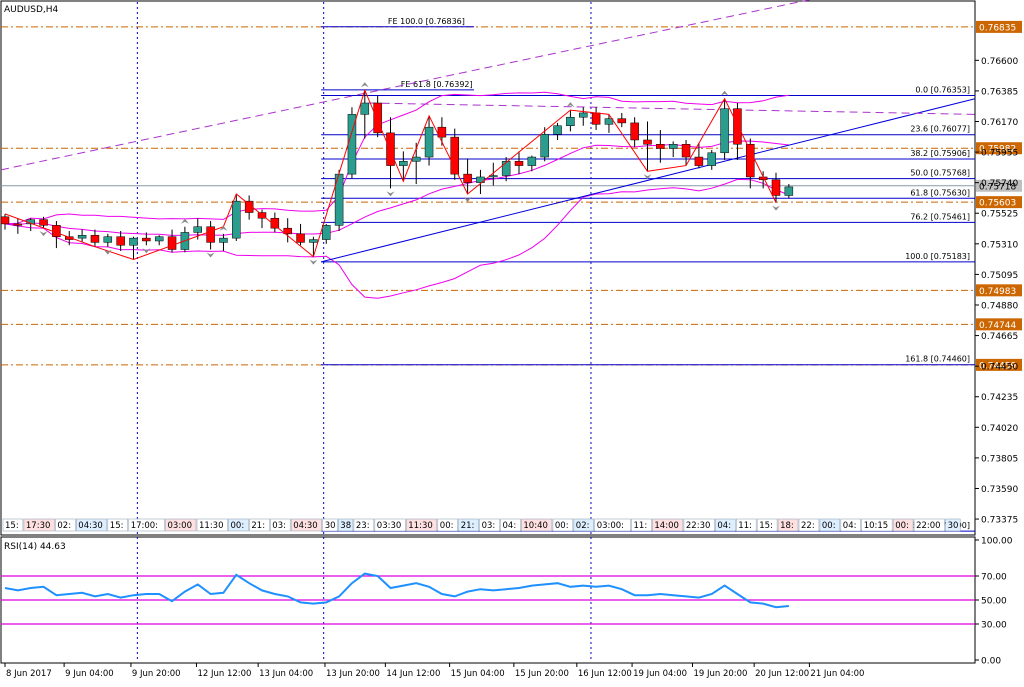 Image resolution: width=1024 pixels, height=687 pixels. I want to click on time-label-text: 22:30, so click(698, 526).